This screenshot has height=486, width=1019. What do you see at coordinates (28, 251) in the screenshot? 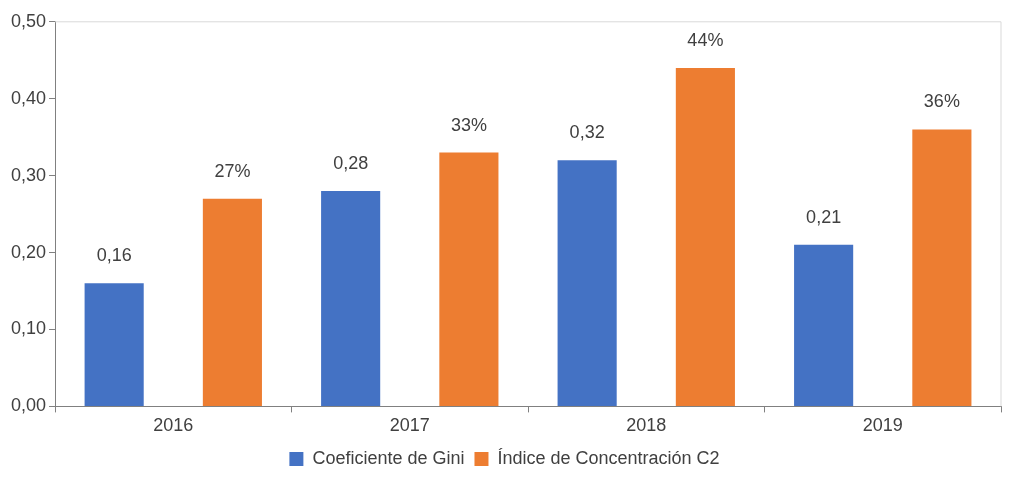
I see `y-tick-label: 0,20` at bounding box center [28, 251].